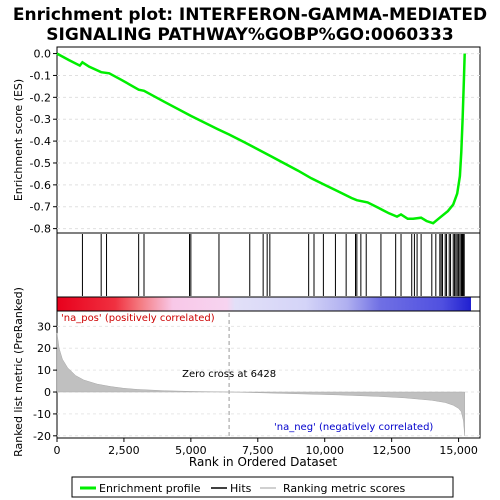  What do you see at coordinates (47, 392) in the screenshot?
I see `rank-ytick-label: 0` at bounding box center [47, 392].